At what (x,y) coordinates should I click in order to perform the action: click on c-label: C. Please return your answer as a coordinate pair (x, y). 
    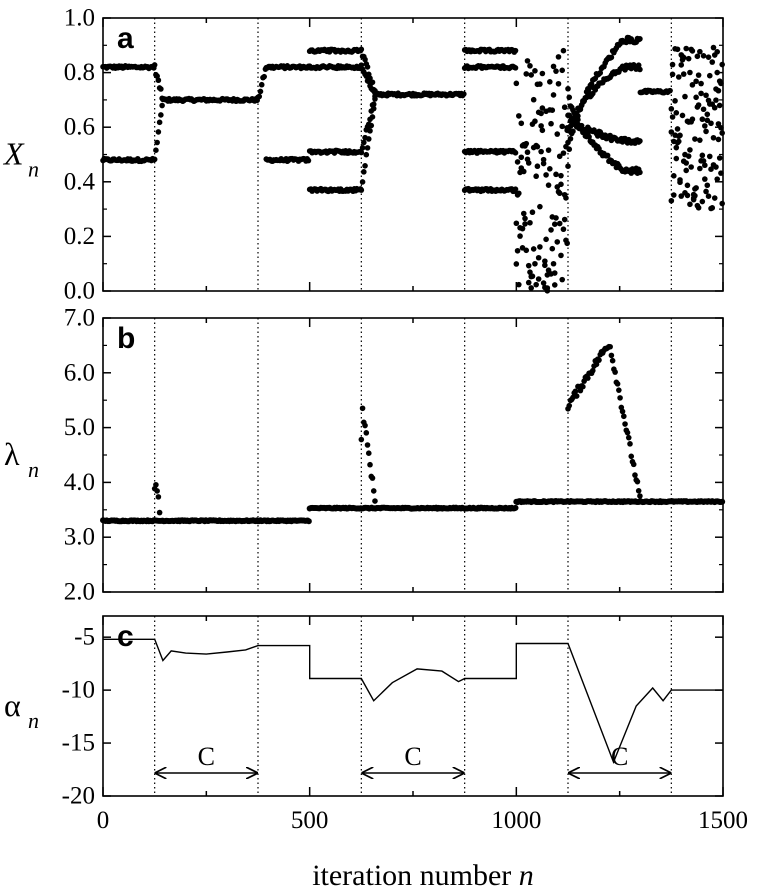
    Looking at the image, I should click on (412, 756).